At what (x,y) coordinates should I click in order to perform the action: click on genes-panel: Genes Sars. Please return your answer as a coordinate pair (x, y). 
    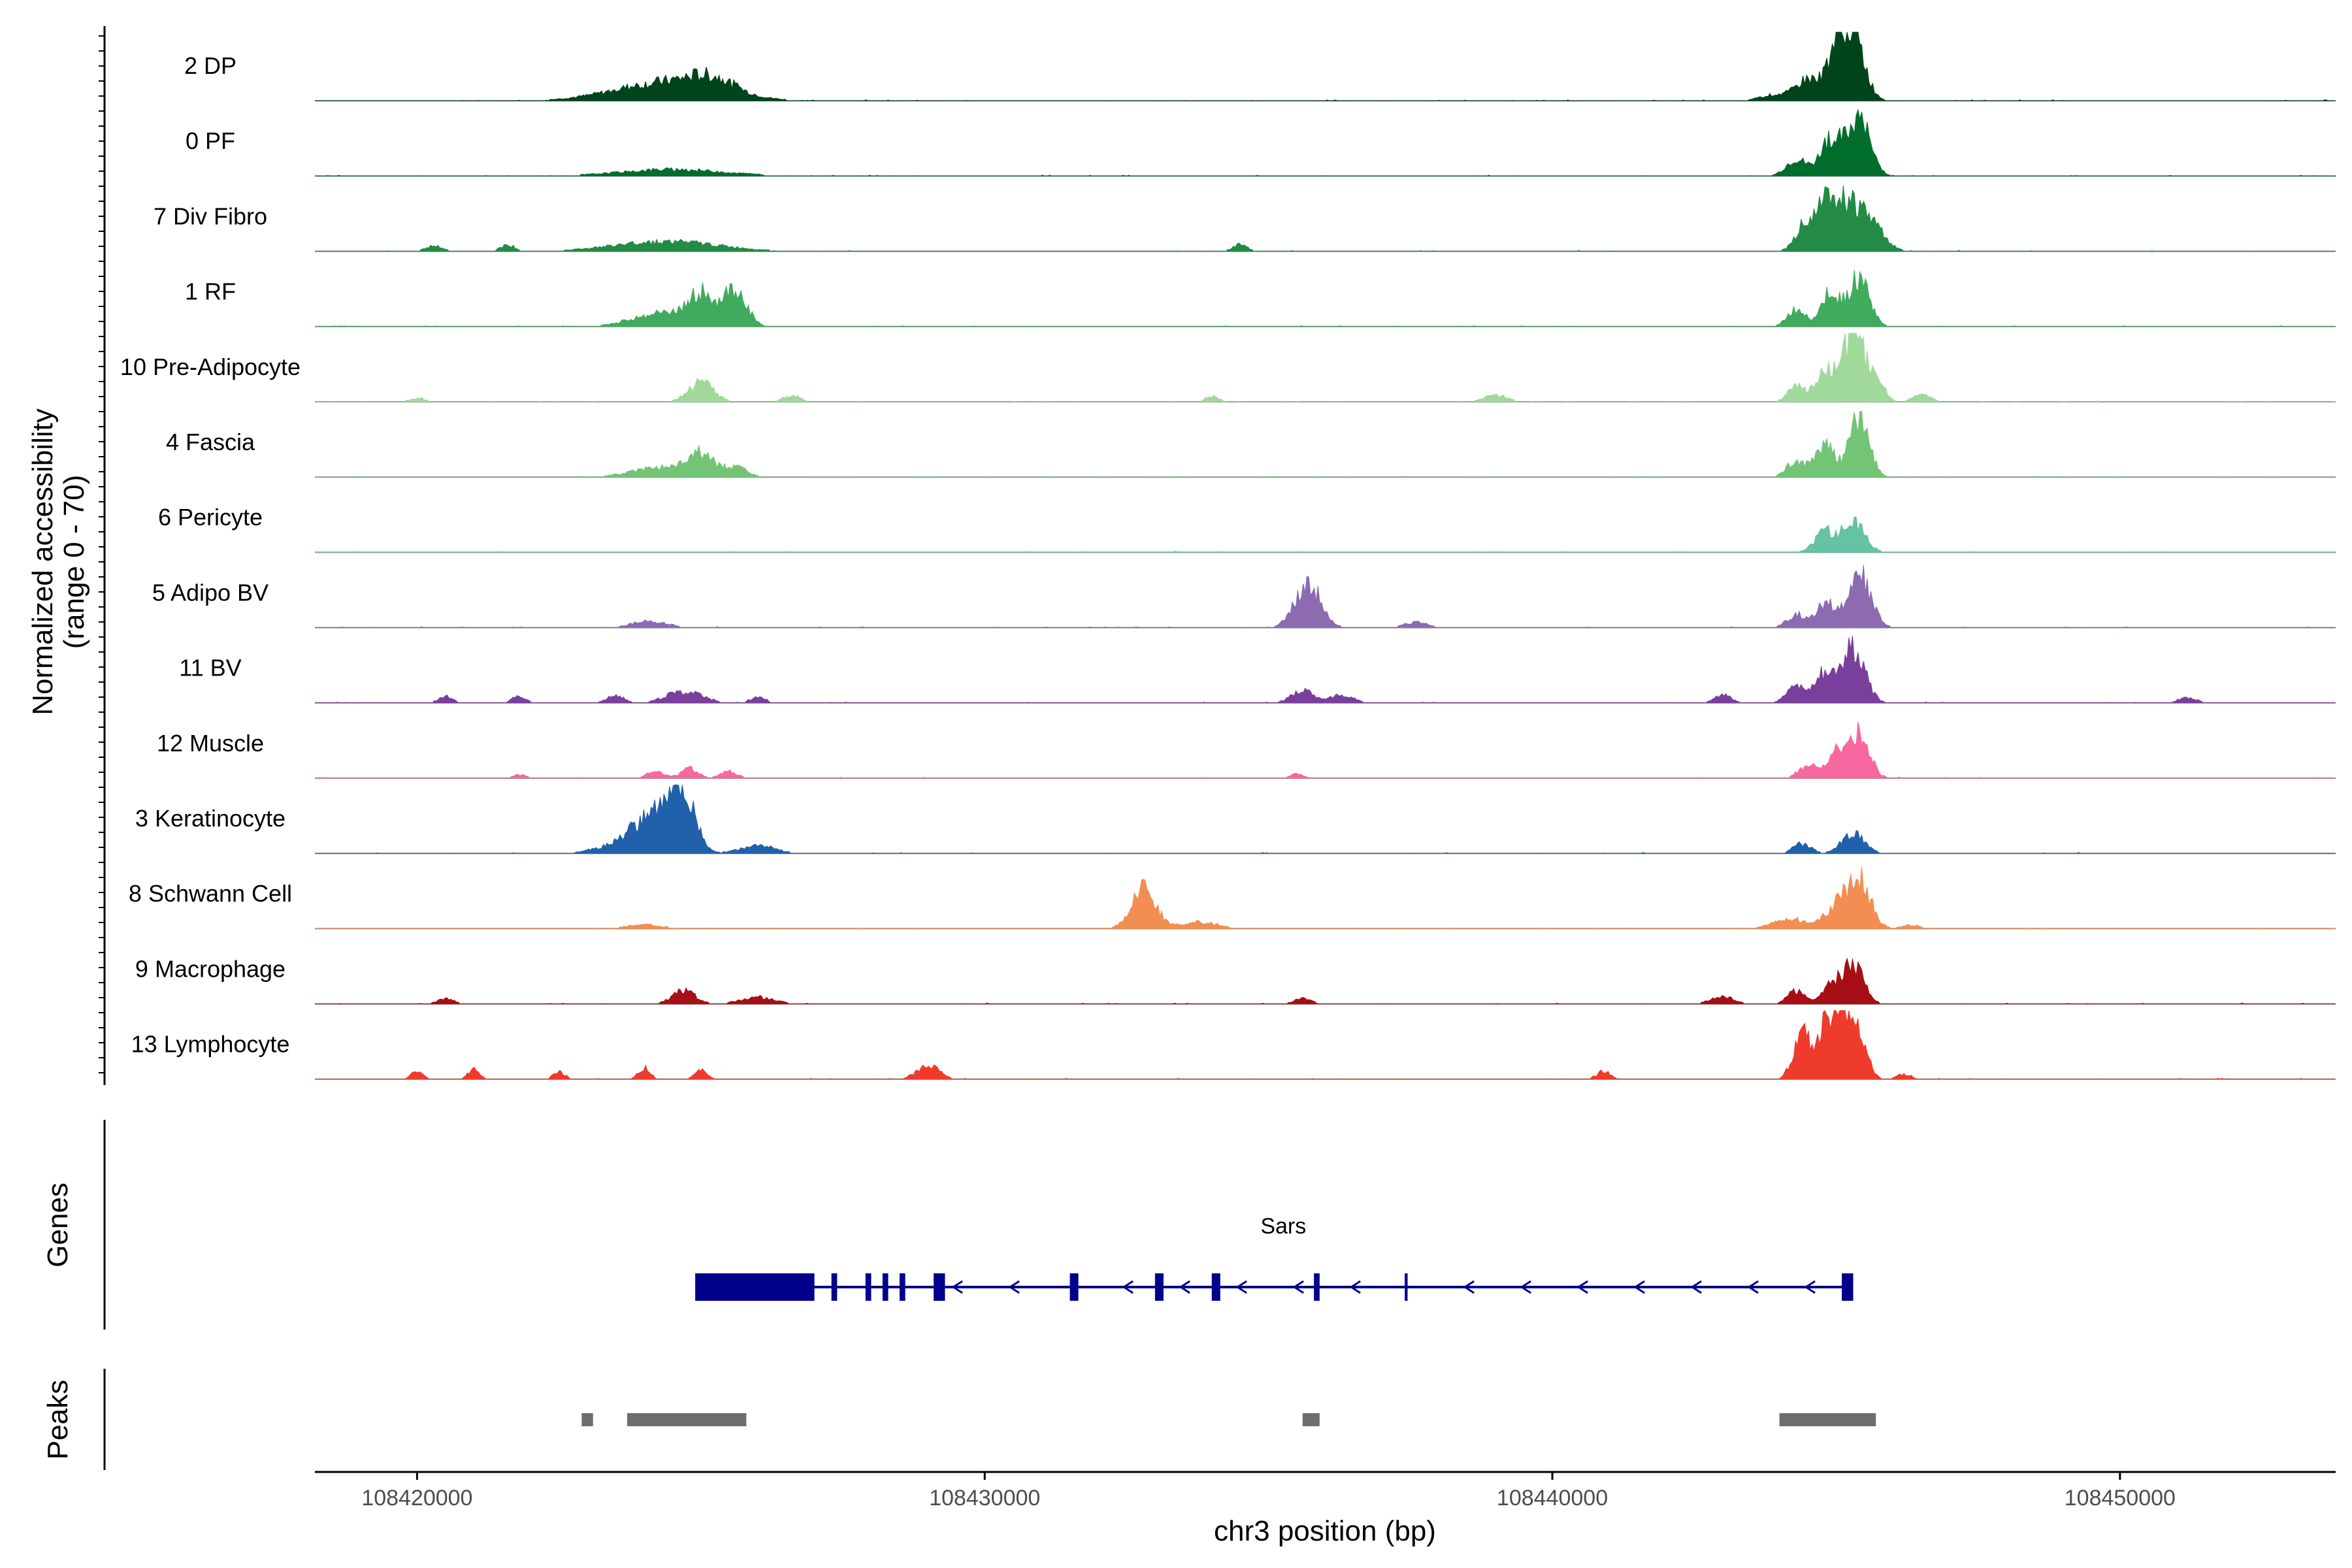
    Looking at the image, I should click on (948, 1225).